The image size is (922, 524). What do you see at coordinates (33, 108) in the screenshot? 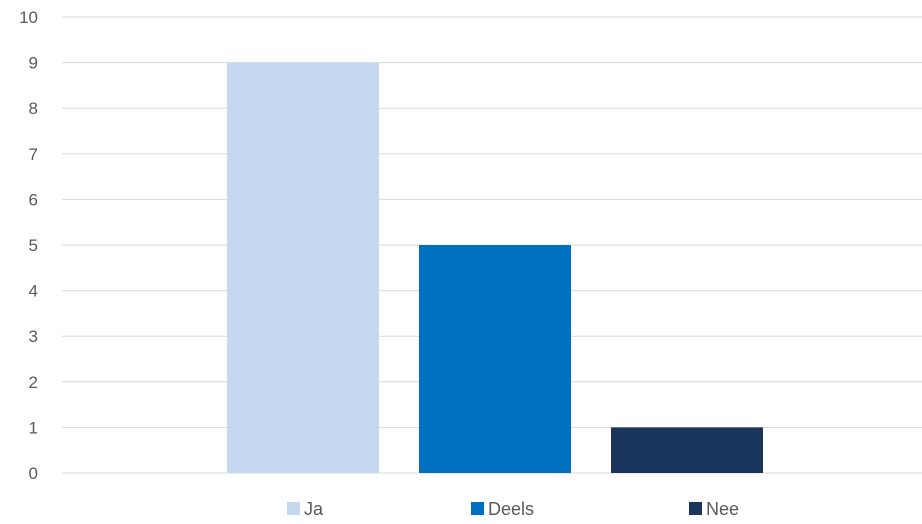
I see `y-tick-label: 8` at bounding box center [33, 108].